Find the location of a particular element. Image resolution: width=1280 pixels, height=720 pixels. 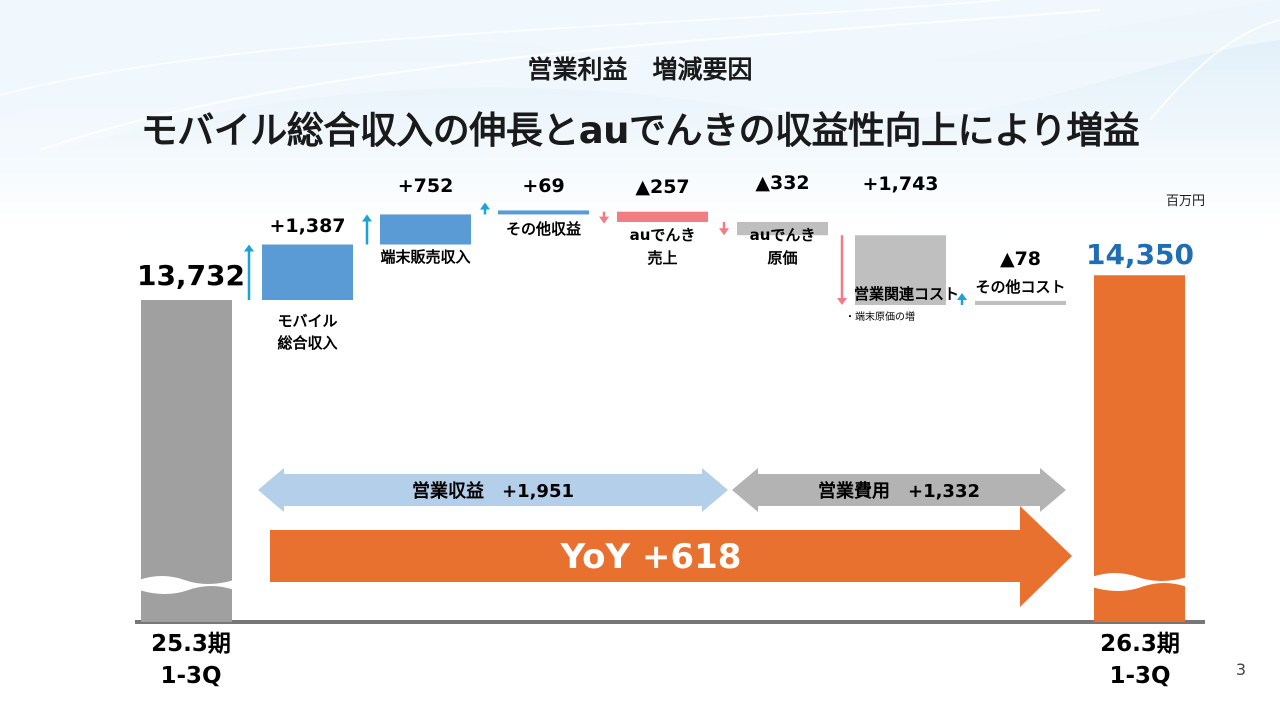

bar-value-label: ▲332 is located at coordinates (782, 183).